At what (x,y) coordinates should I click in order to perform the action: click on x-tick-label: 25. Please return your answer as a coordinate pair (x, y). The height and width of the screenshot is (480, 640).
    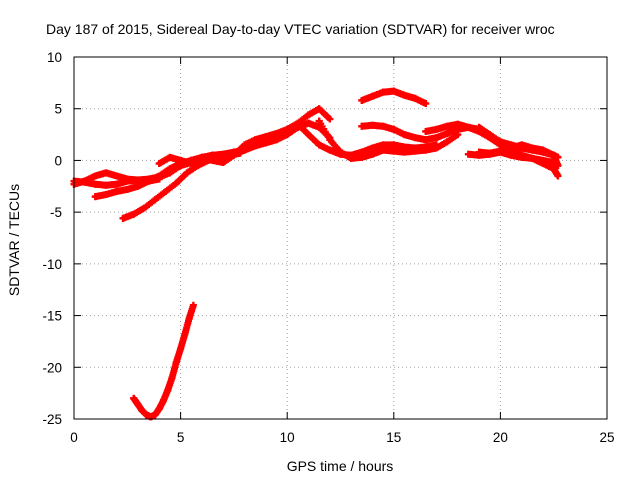
    Looking at the image, I should click on (606, 437).